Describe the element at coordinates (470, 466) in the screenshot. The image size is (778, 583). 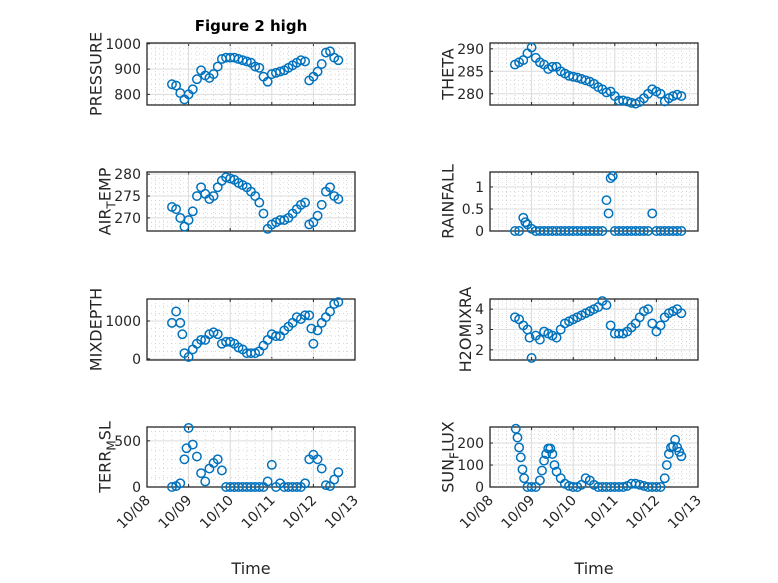
I see `y-tick-label: 100` at that location.